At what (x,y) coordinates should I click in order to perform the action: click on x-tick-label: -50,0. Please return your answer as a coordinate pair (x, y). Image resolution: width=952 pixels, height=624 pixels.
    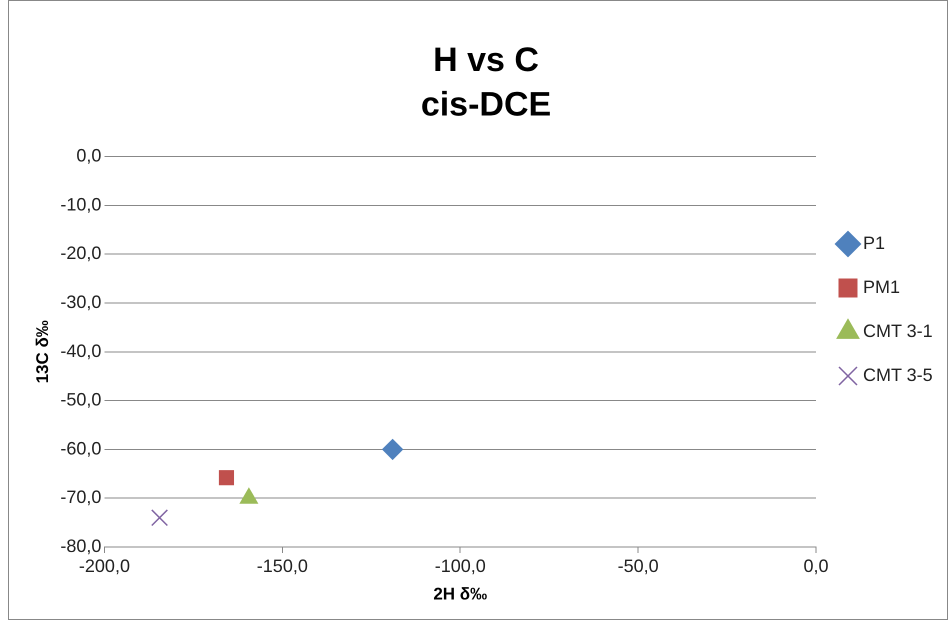
    Looking at the image, I should click on (638, 566).